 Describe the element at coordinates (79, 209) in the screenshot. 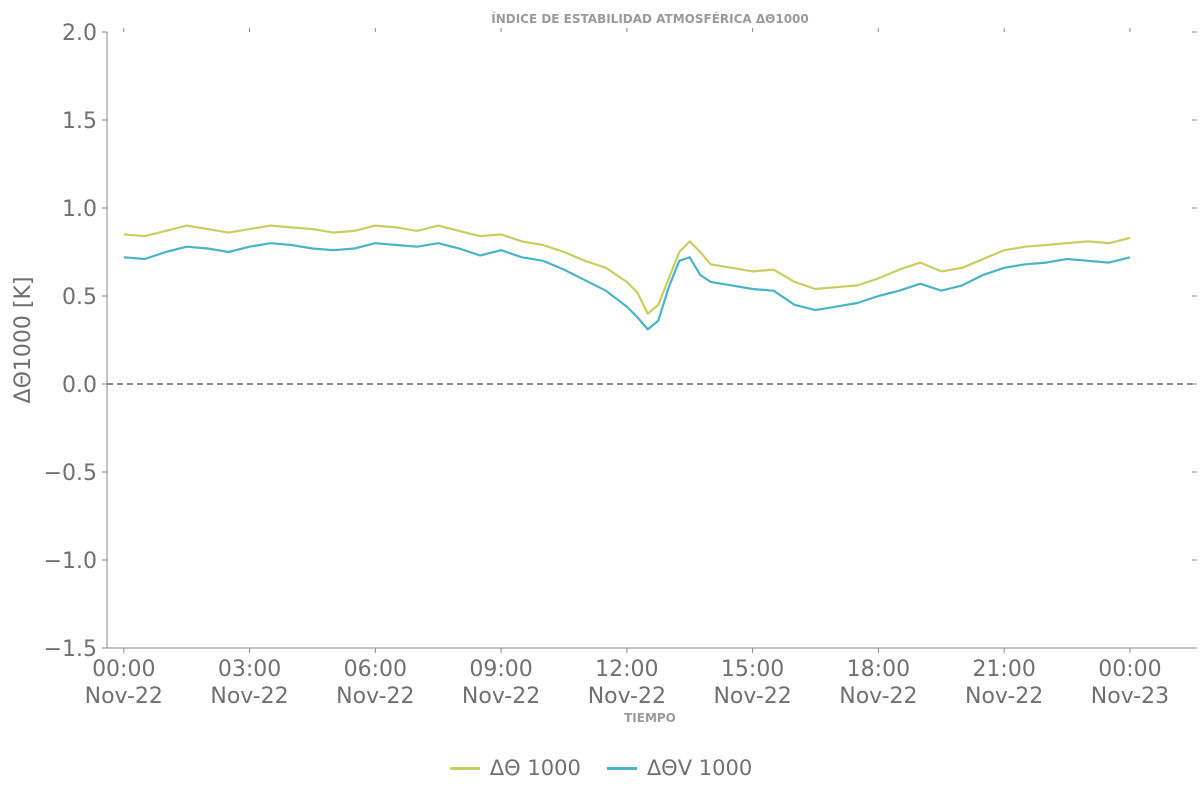

I see `y-tick-label: 1.0` at that location.